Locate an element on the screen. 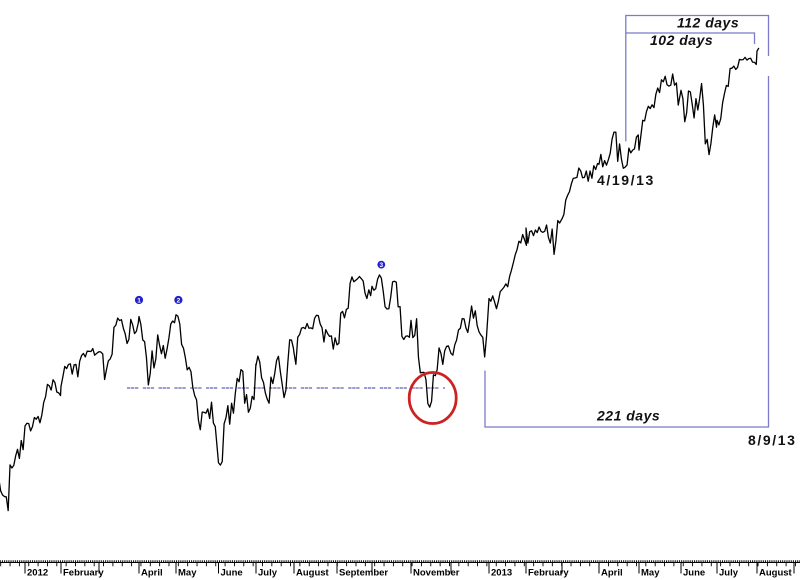  svg-text: 102 days is located at coordinates (681, 40).